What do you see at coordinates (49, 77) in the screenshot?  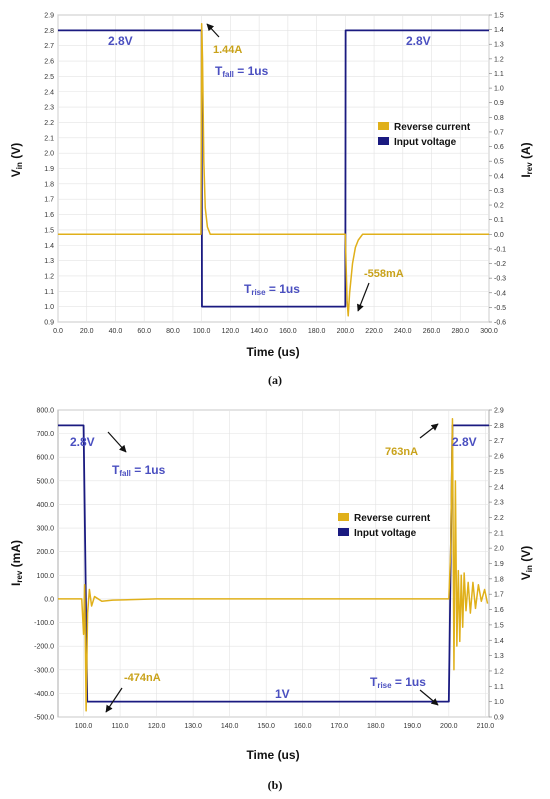 I see `chart-a-y-tick-label: 2.5` at bounding box center [49, 77].